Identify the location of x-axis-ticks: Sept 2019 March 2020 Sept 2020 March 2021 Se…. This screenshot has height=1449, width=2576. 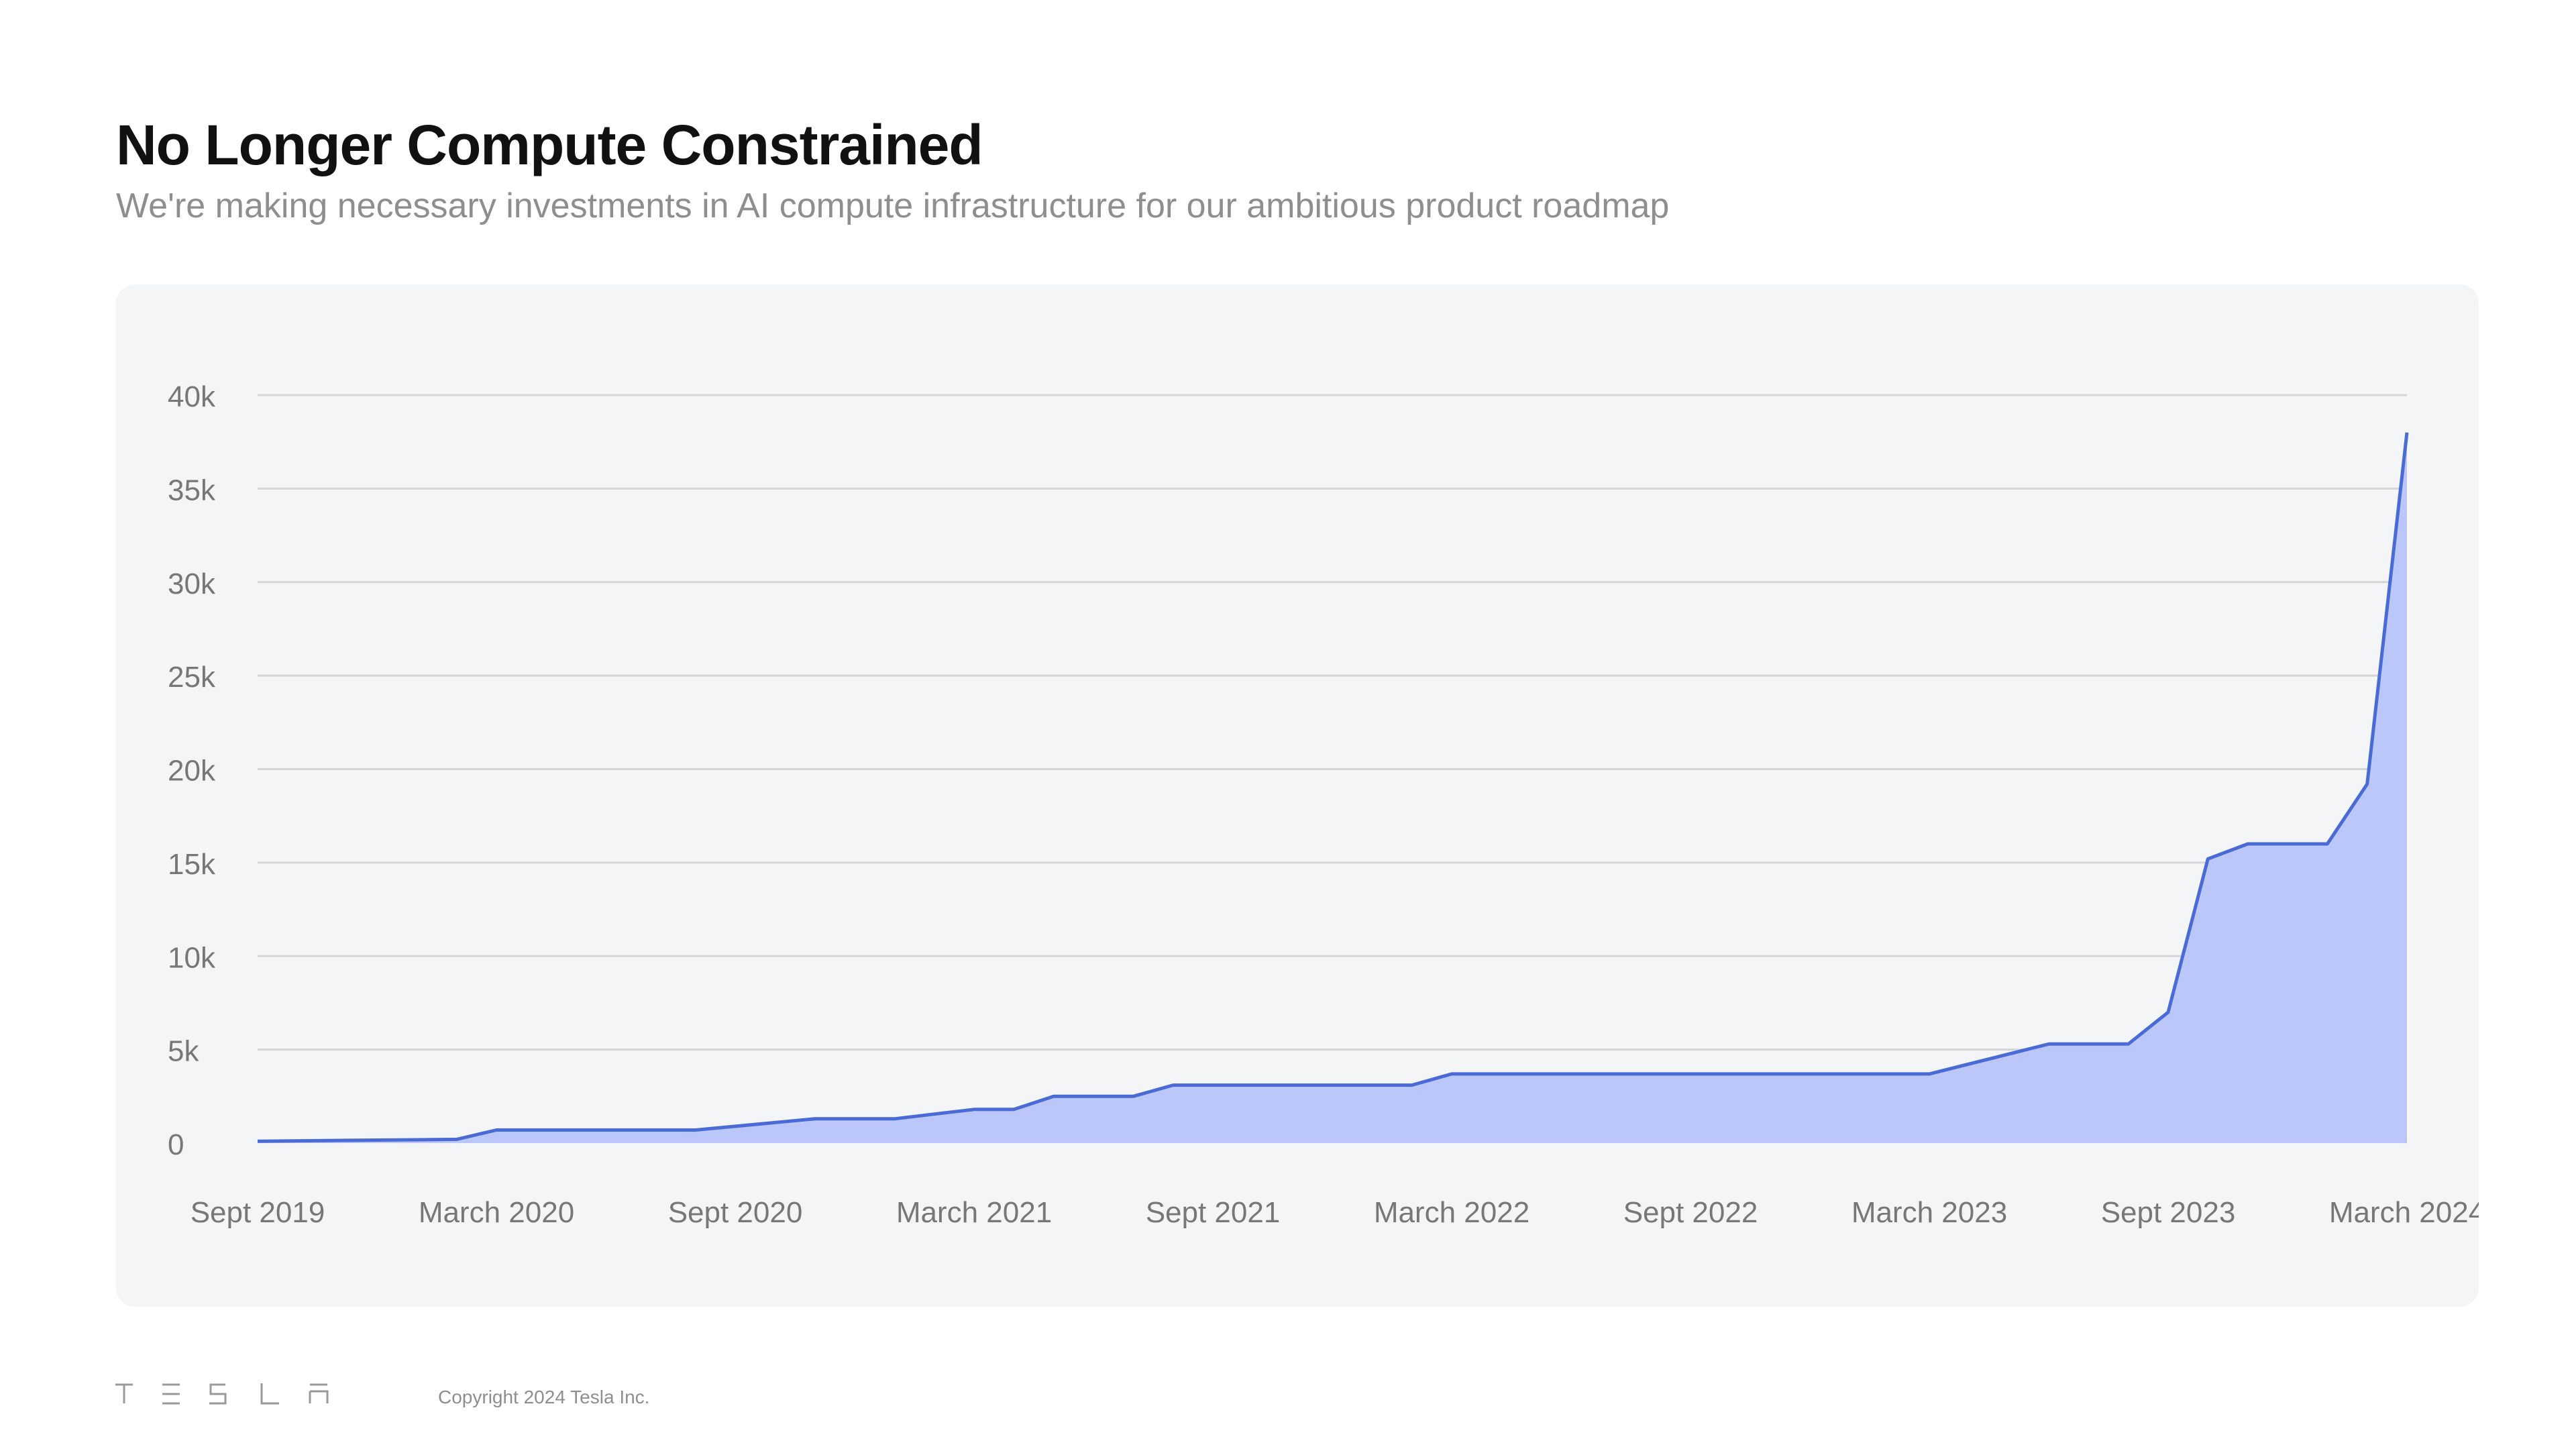
(1335, 1212).